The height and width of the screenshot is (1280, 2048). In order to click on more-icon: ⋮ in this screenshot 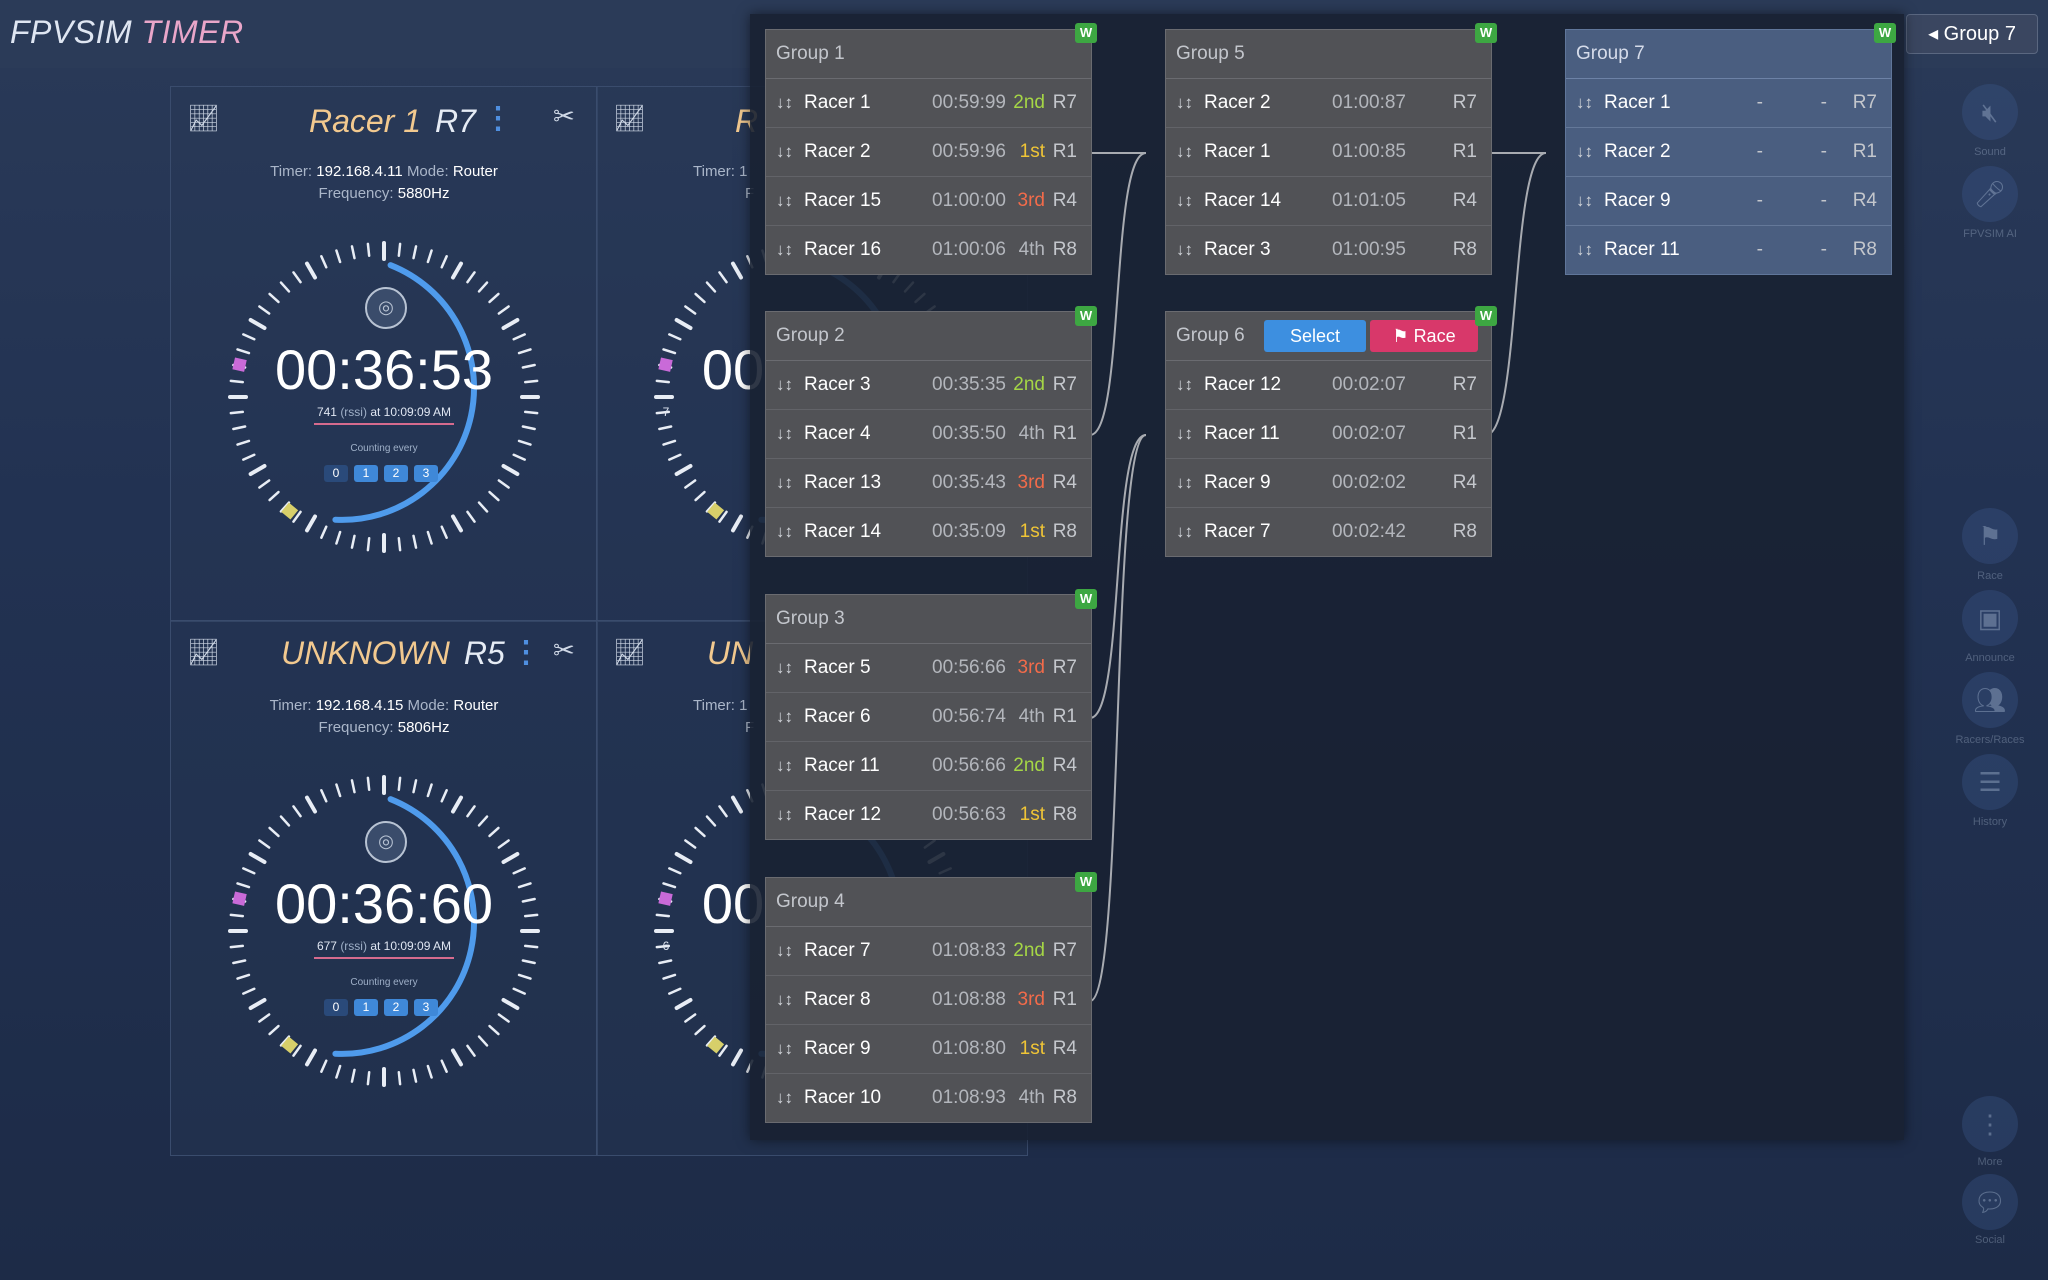, I will do `click(1990, 1124)`.